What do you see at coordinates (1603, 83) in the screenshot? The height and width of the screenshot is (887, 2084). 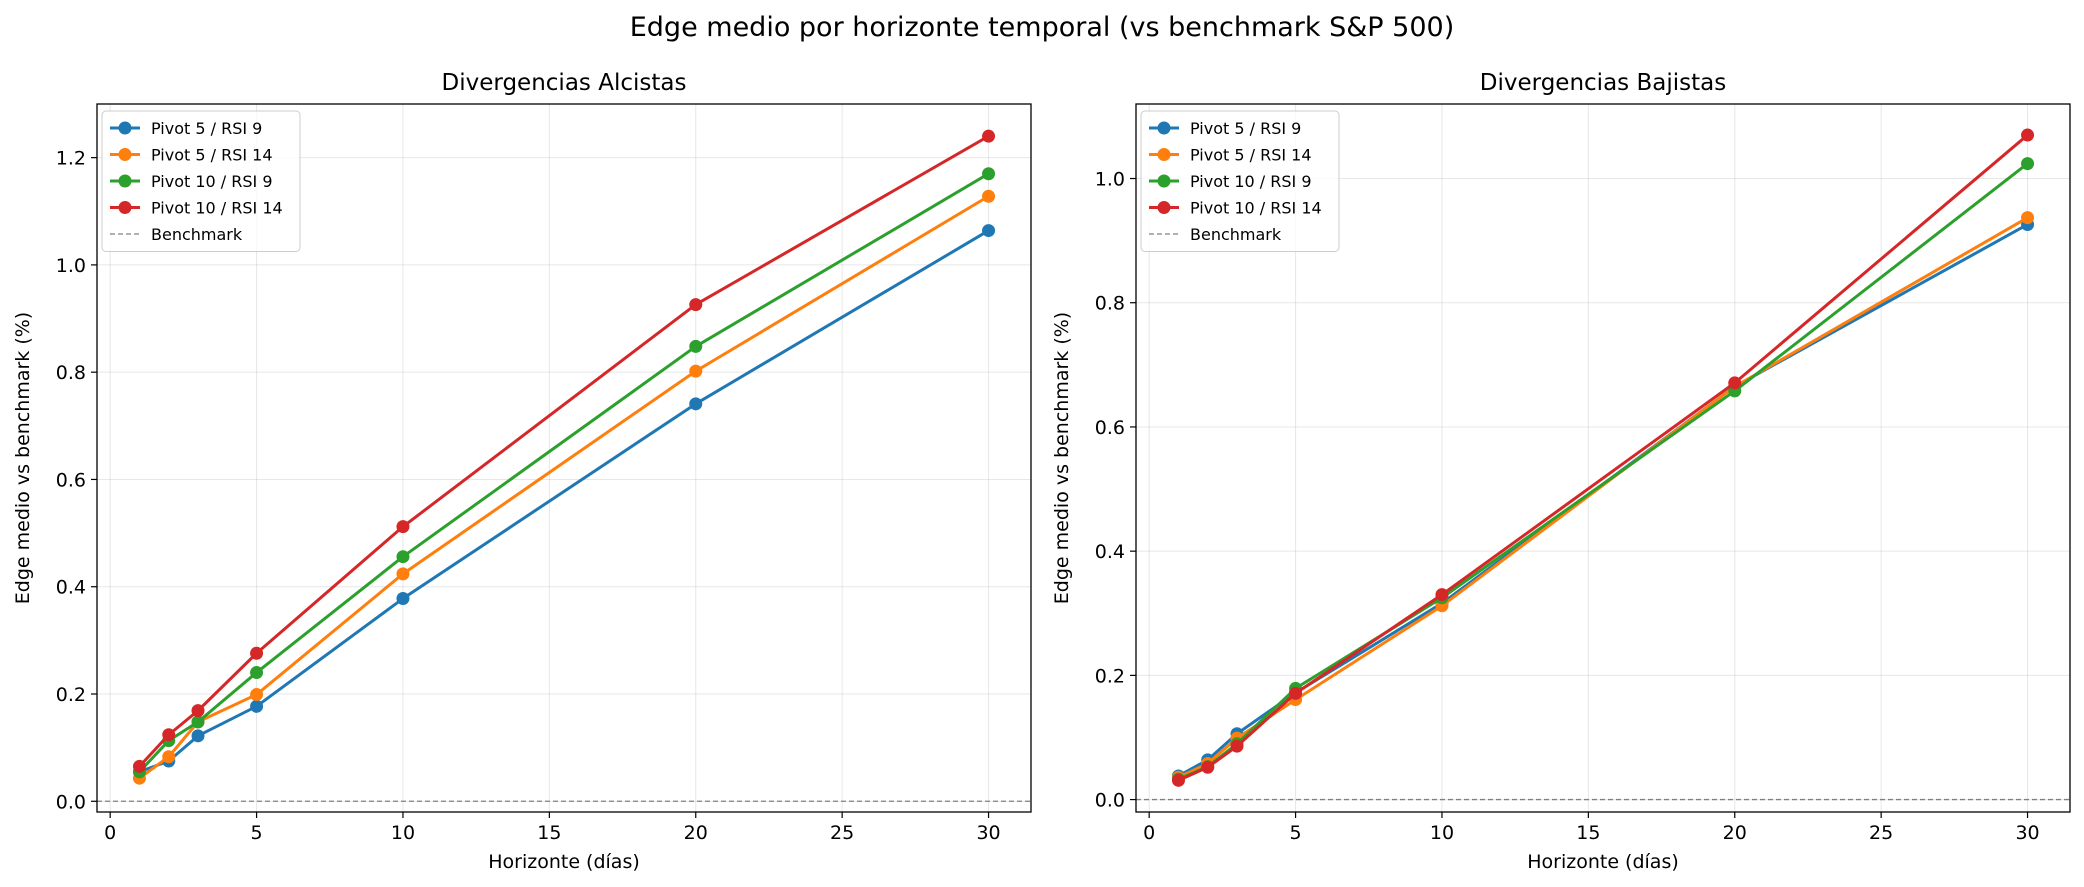 I see `subplot-title: Divergencias Bajistas` at bounding box center [1603, 83].